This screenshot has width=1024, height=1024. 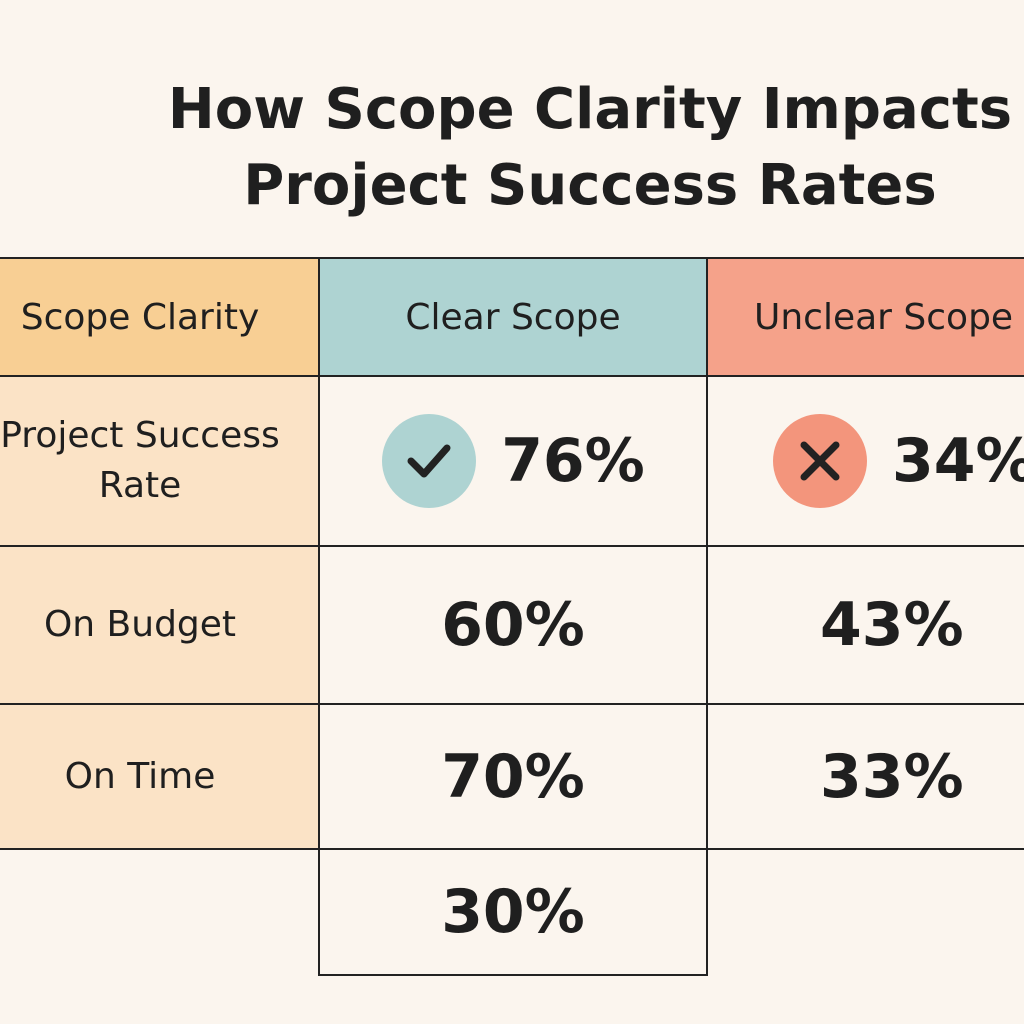 I want to click on header-cell: Clear Scope, so click(x=513, y=317).